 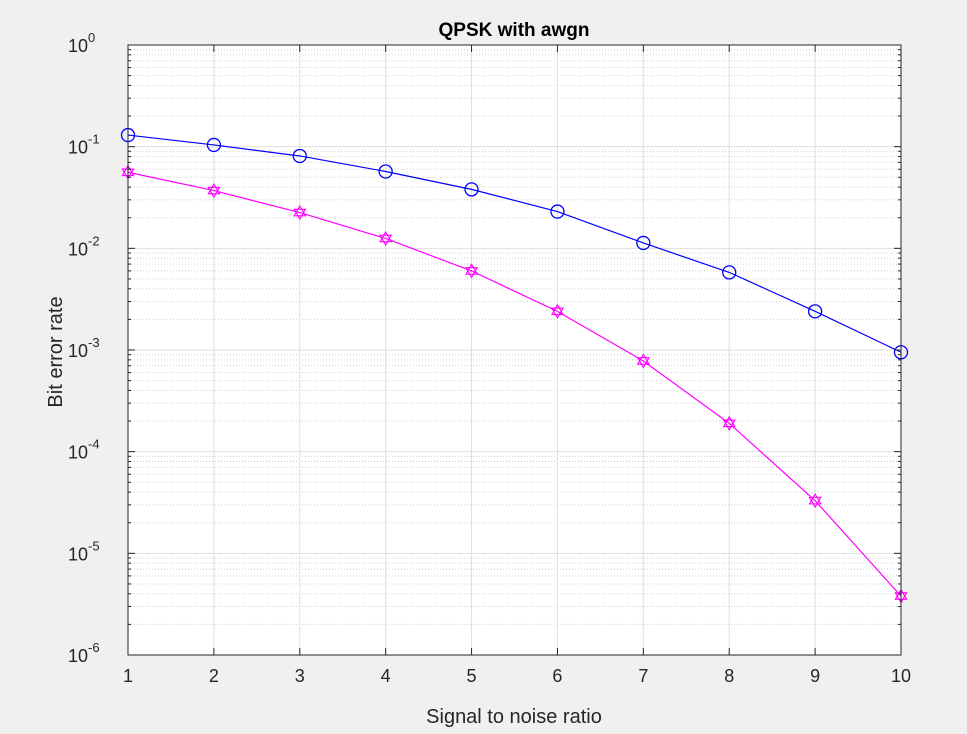 I want to click on x-tick-label: 7, so click(x=643, y=676).